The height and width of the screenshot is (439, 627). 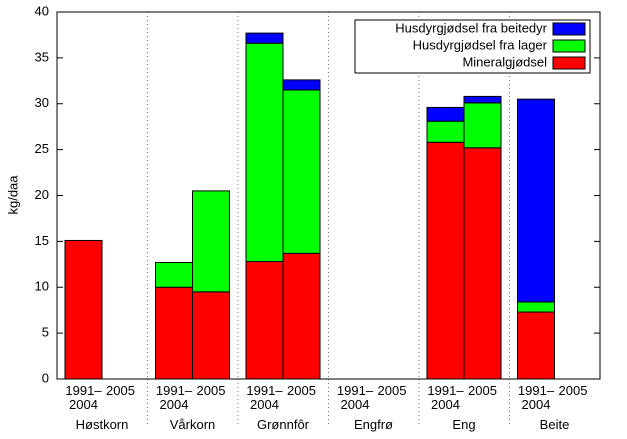 I want to click on y-tick-label: 0, so click(x=45, y=377).